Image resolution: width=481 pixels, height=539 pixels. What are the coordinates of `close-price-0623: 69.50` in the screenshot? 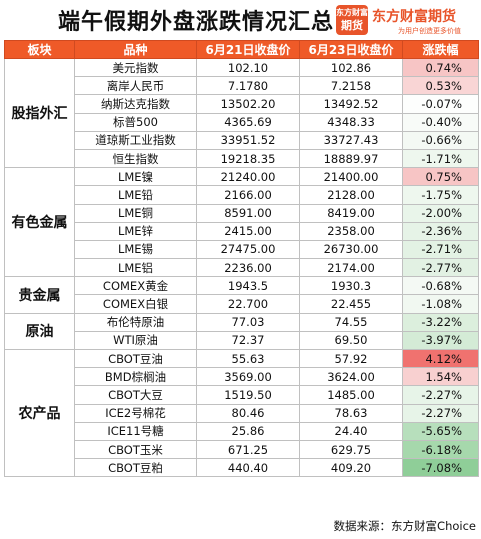 It's located at (351, 340).